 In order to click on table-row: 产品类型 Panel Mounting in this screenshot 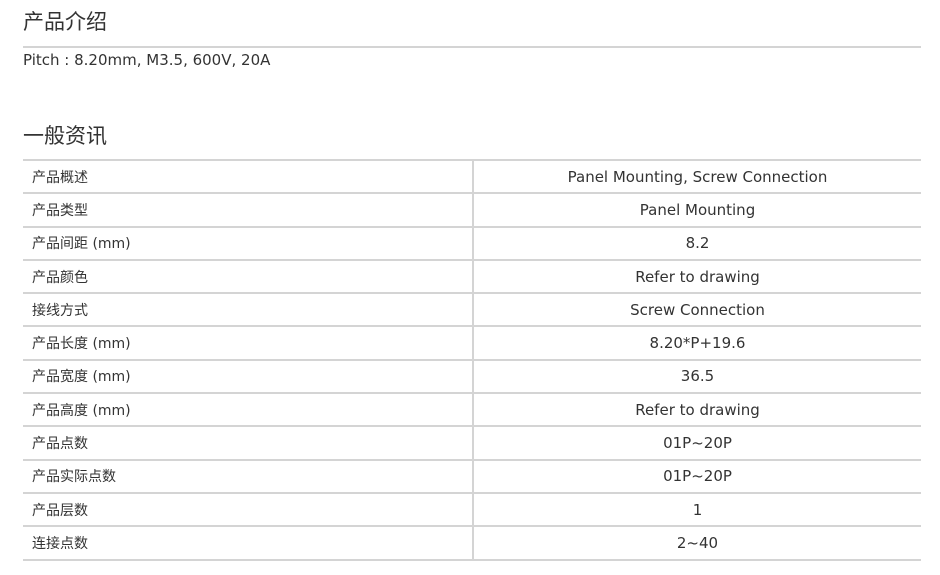, I will do `click(472, 210)`.